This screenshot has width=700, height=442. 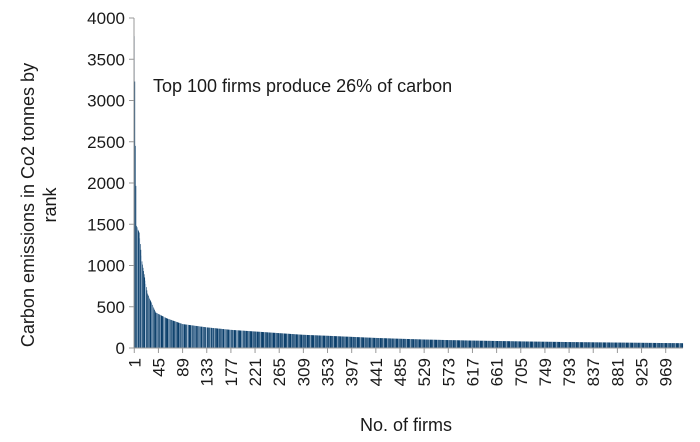 I want to click on y-tick-label: 3000, so click(x=106, y=101).